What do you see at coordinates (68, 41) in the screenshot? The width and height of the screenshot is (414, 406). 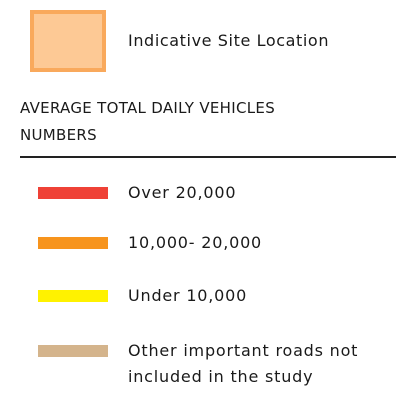 I see `site-swatch` at bounding box center [68, 41].